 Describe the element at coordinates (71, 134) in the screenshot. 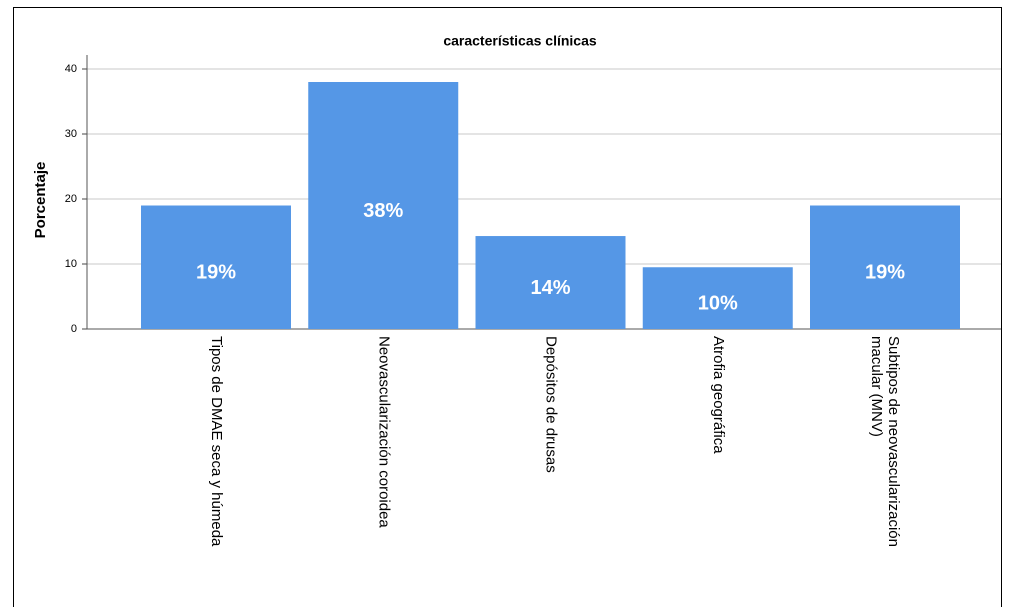

I see `y-tick-label: 30` at that location.